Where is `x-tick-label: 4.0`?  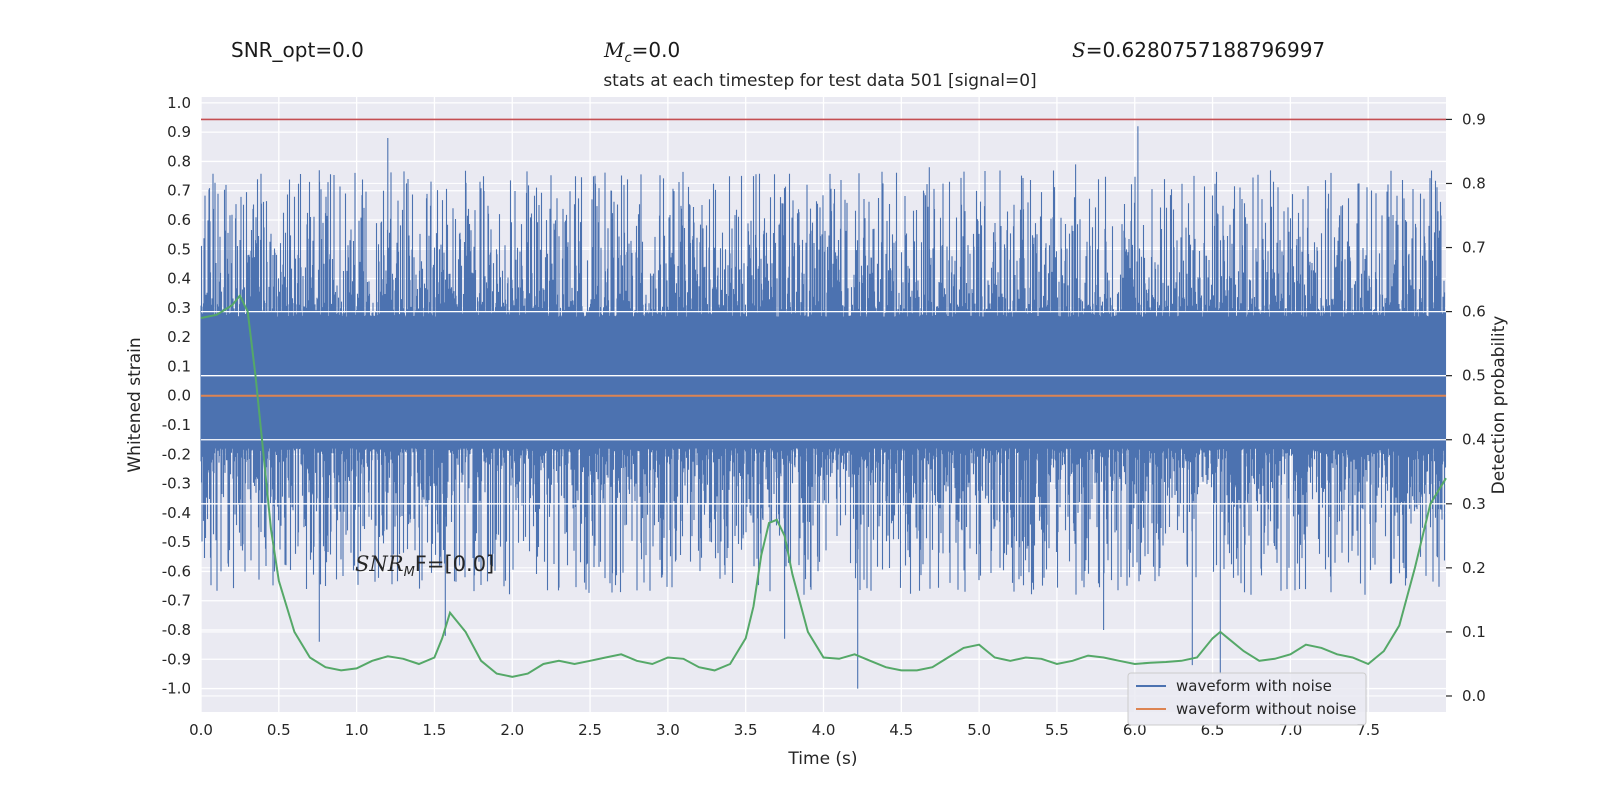 x-tick-label: 4.0 is located at coordinates (824, 730).